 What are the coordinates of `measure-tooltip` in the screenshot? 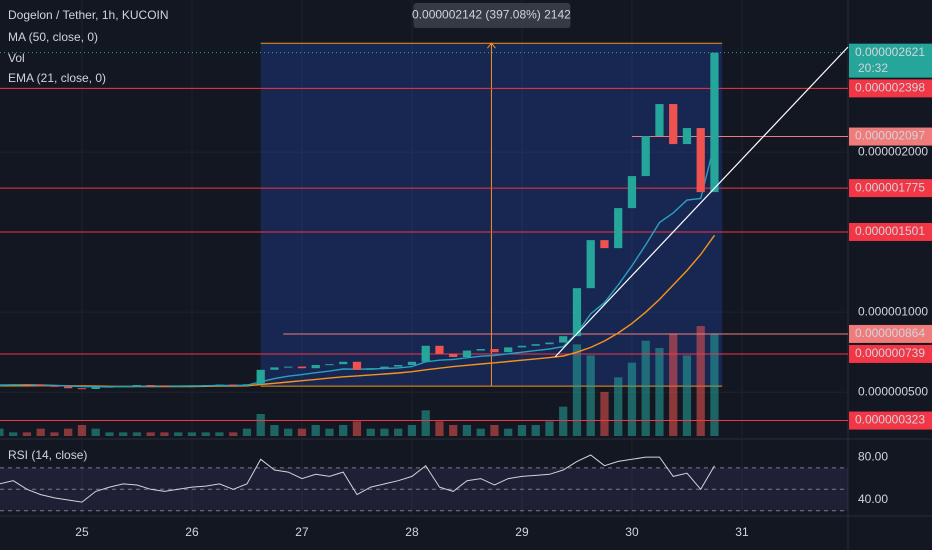 It's located at (492, 15).